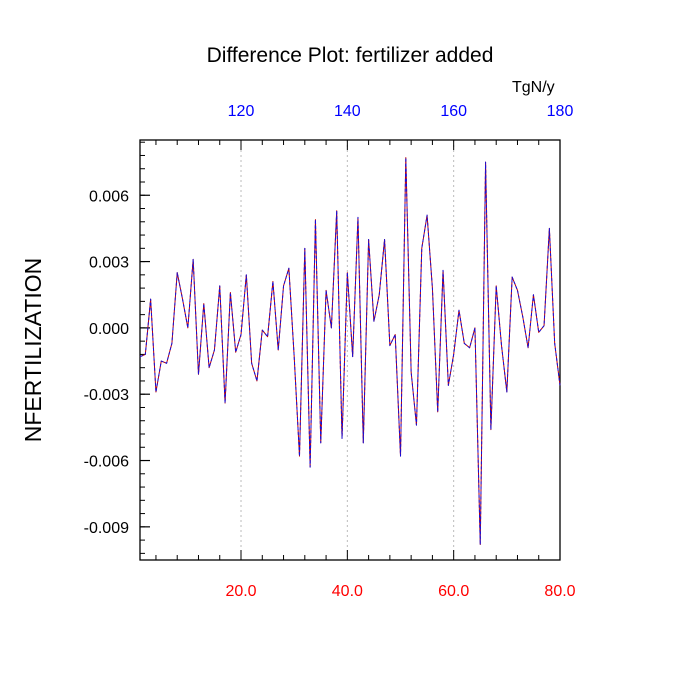 This screenshot has height=700, width=700. Describe the element at coordinates (109, 263) in the screenshot. I see `y-tick-label-1: 0.003` at that location.